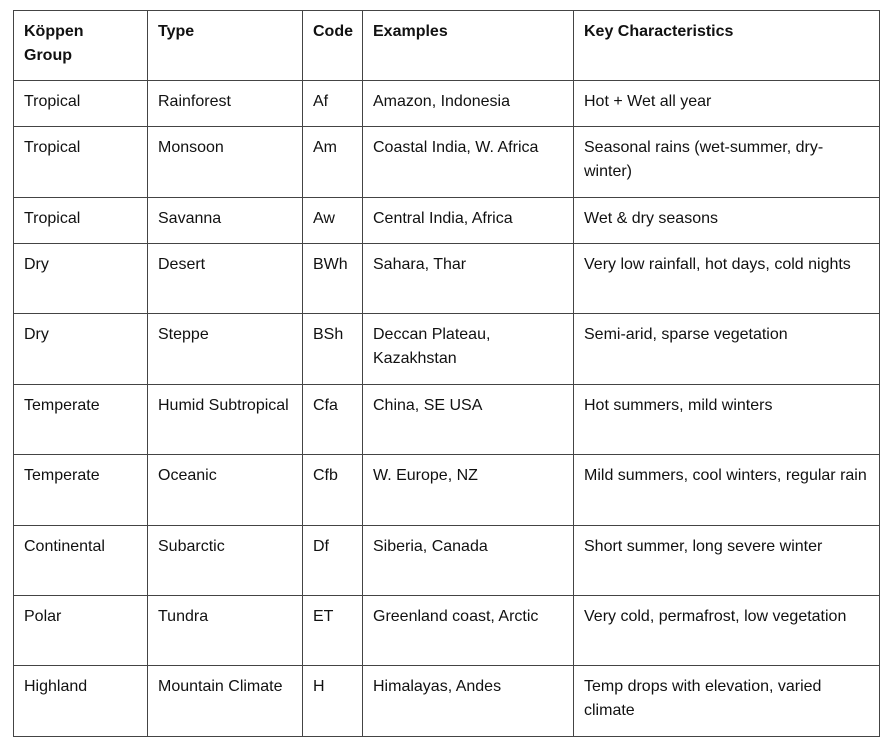  What do you see at coordinates (225, 560) in the screenshot?
I see `table-cell: Subarctic` at bounding box center [225, 560].